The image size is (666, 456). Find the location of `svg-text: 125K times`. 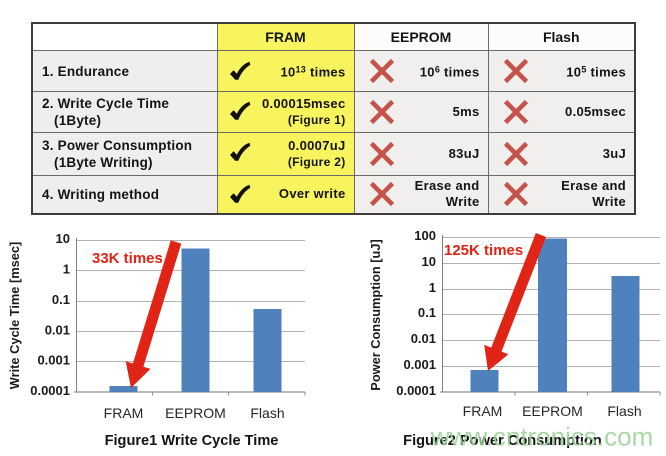

svg-text: 125K times is located at coordinates (483, 250).